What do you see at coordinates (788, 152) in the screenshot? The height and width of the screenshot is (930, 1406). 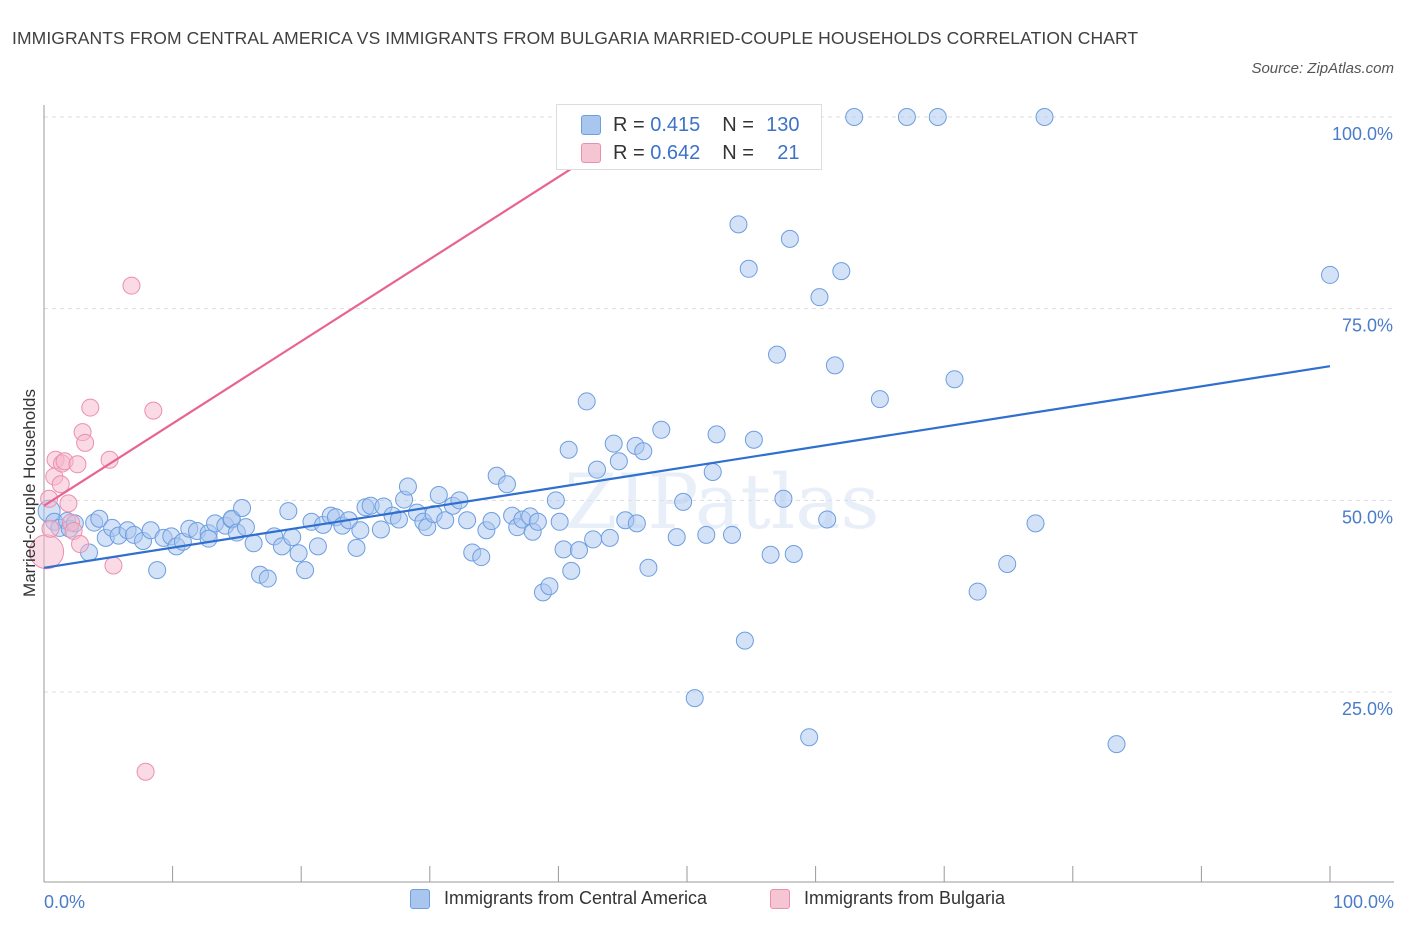 I see `legend-n-value: 21` at bounding box center [788, 152].